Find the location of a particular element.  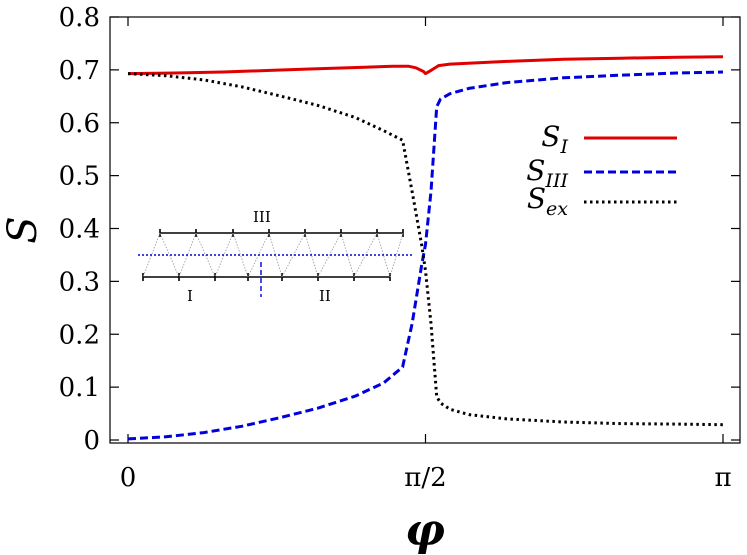

y-tick-label-5: 0.5 is located at coordinates (79, 177).